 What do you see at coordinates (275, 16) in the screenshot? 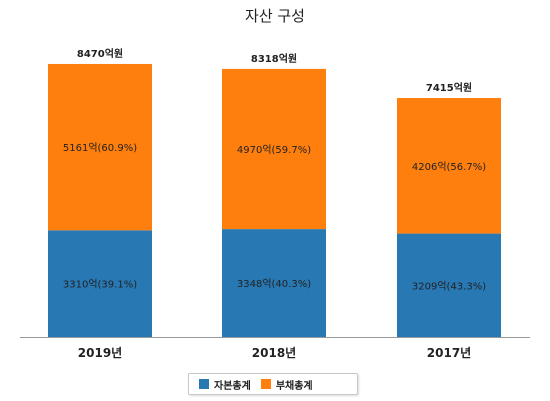
I see `chart-title: 자산 구성` at bounding box center [275, 16].